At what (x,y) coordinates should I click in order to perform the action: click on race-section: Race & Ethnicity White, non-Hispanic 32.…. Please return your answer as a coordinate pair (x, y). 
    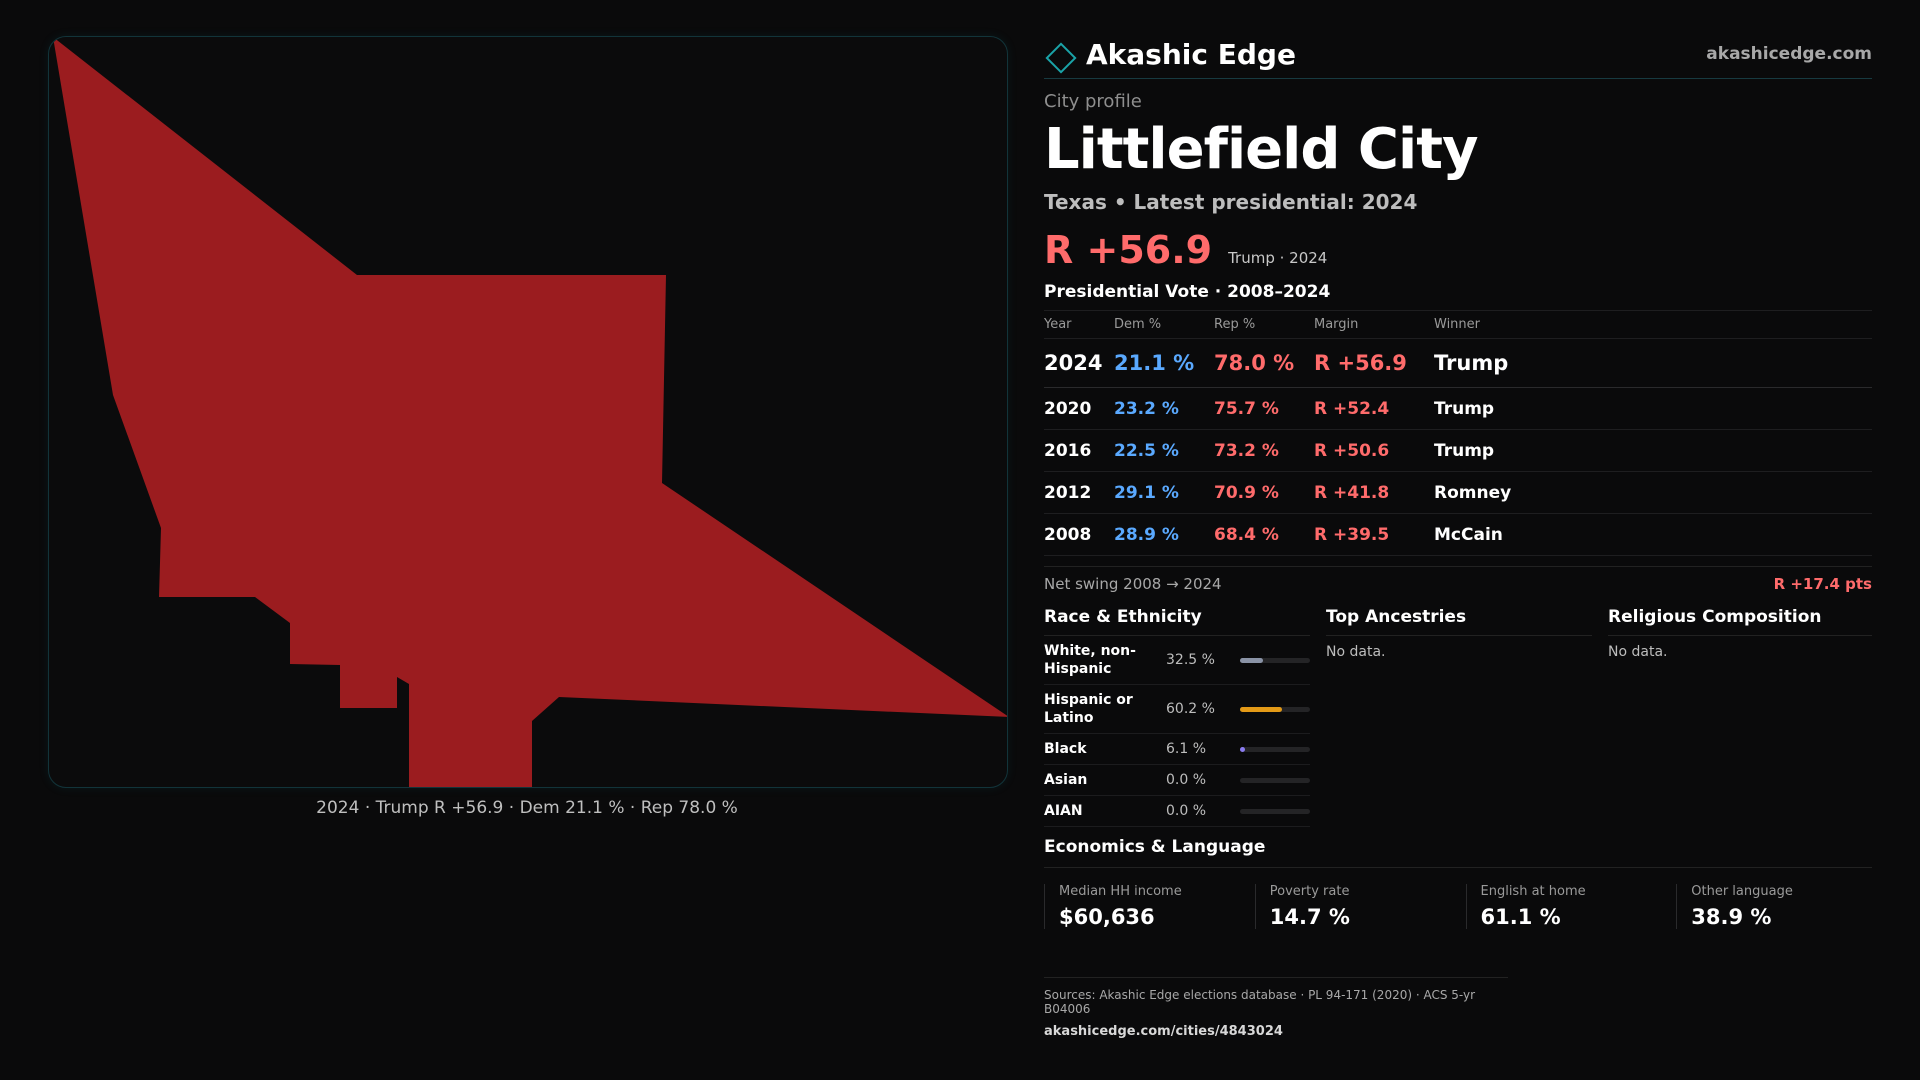
    Looking at the image, I should click on (1177, 717).